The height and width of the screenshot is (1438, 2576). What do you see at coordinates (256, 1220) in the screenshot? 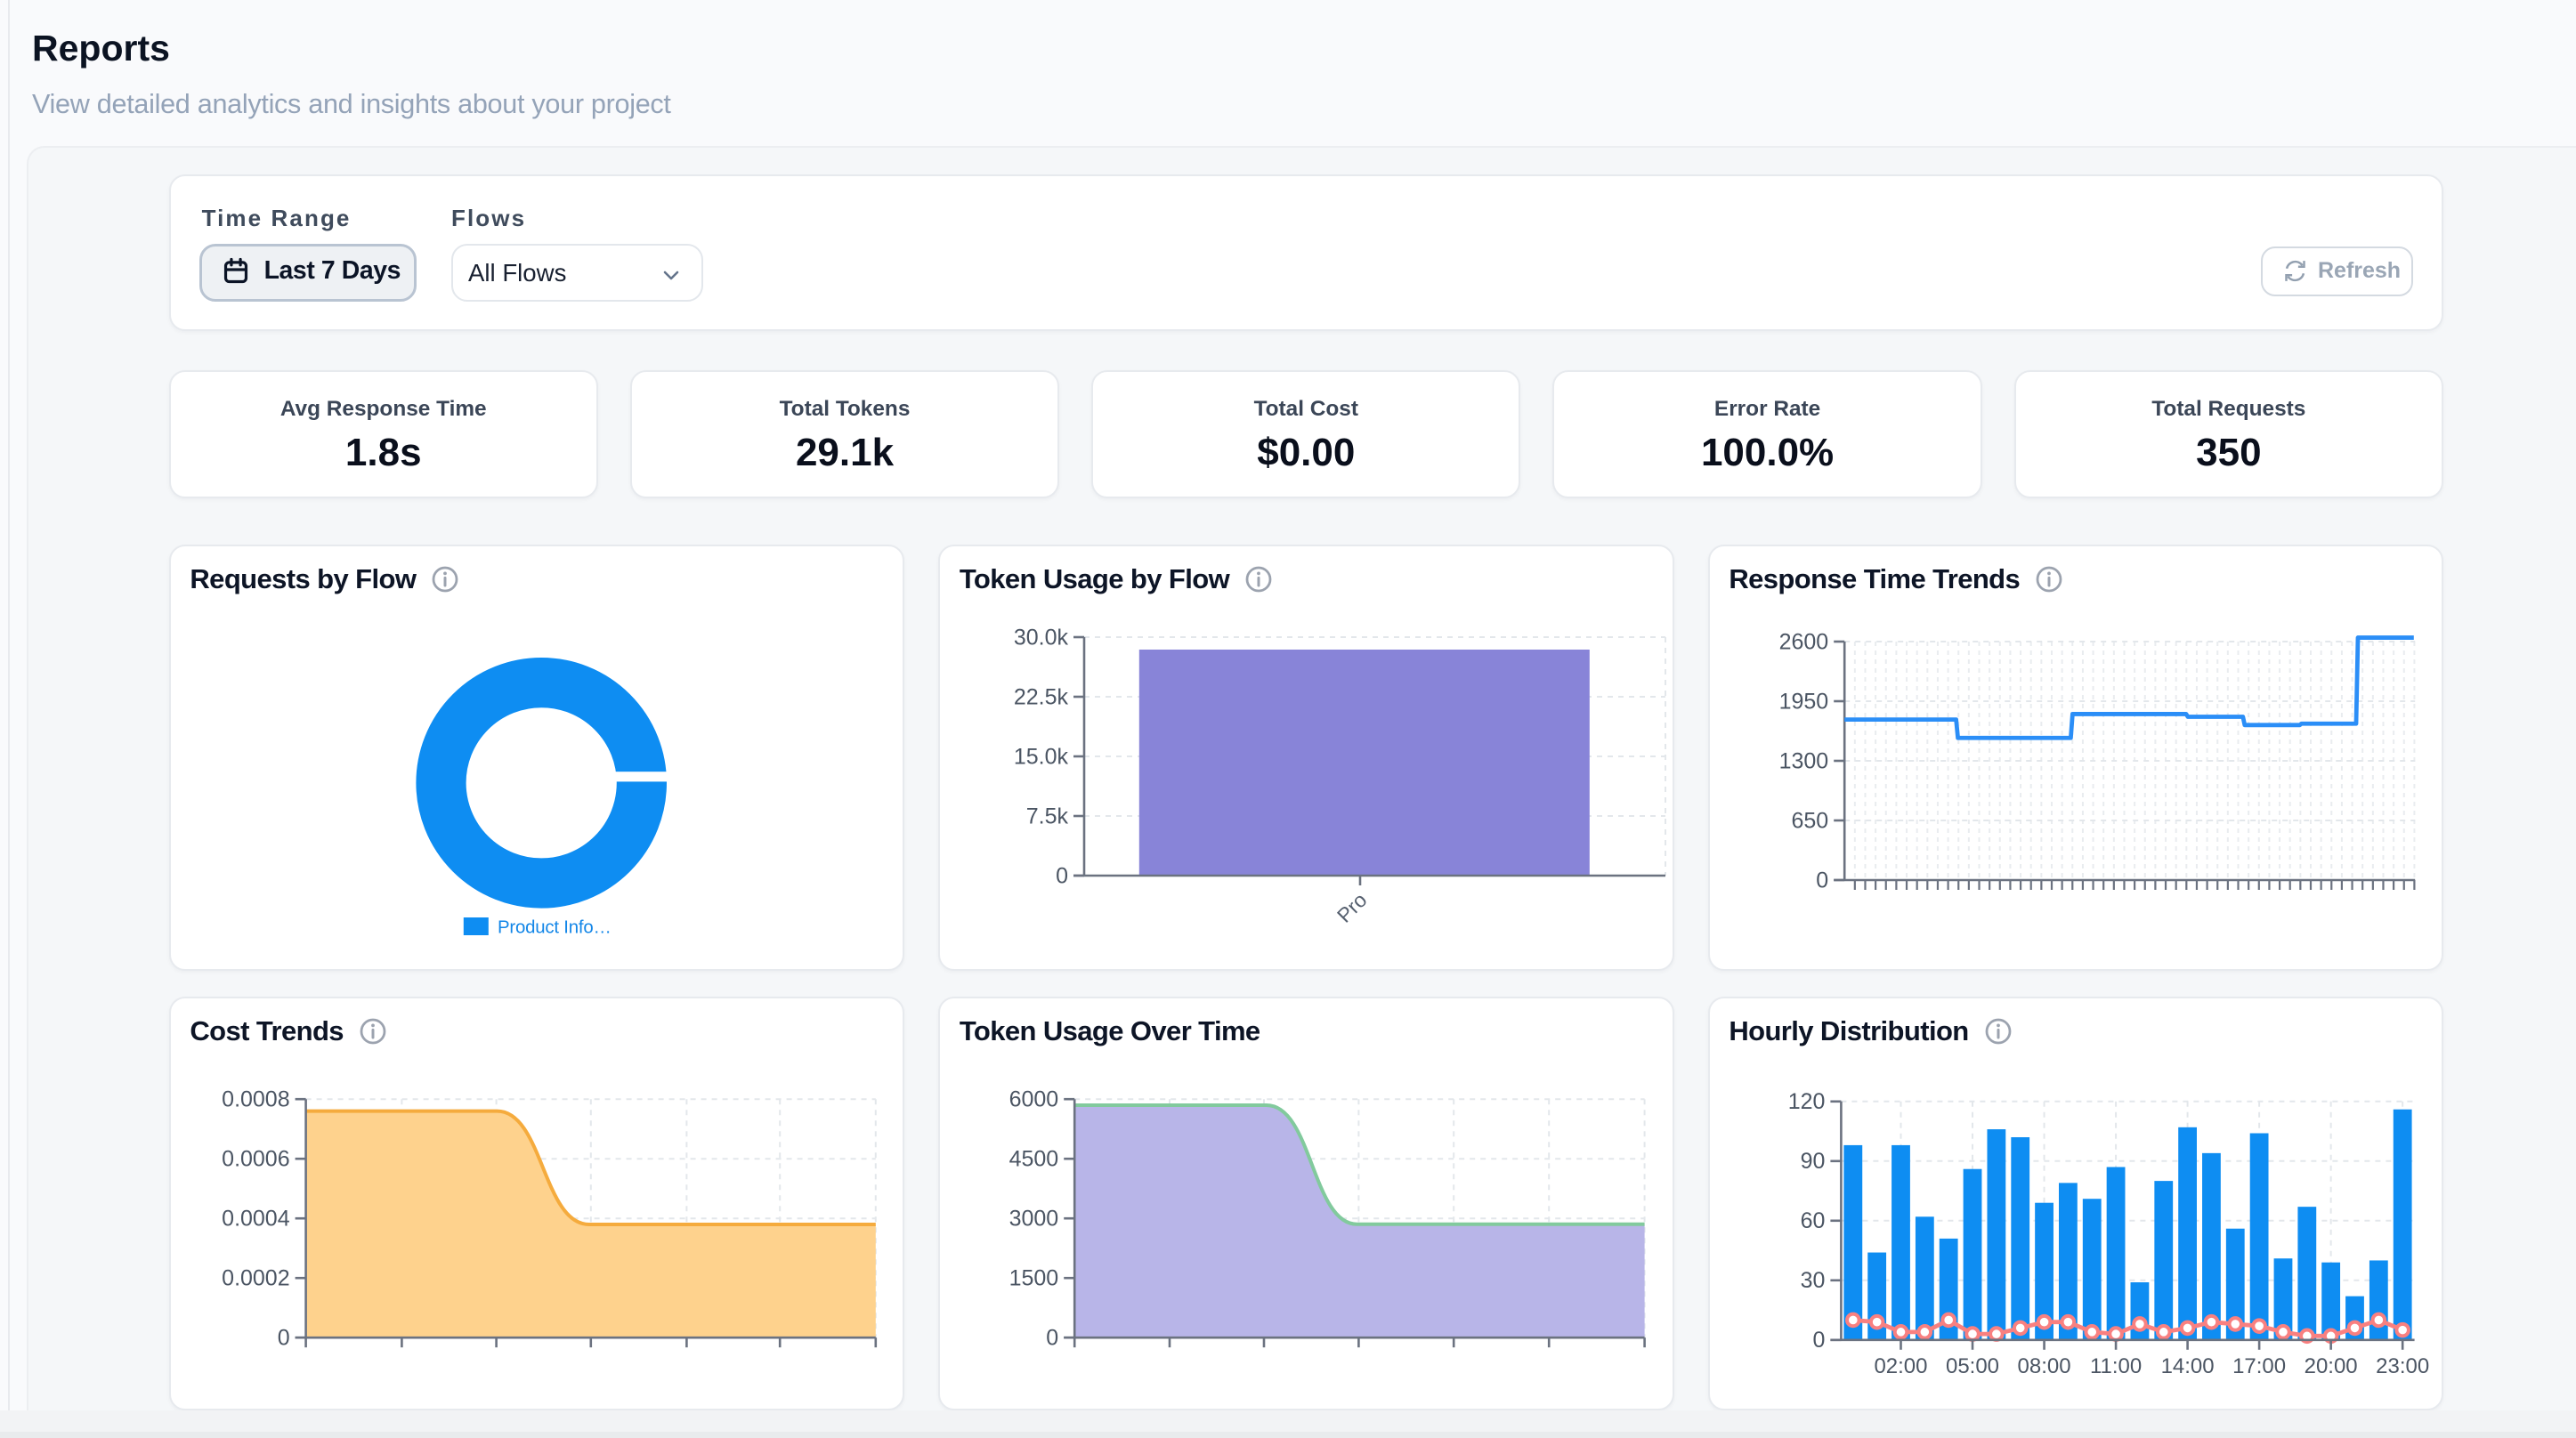
I see `svg-text: 0.0004` at bounding box center [256, 1220].